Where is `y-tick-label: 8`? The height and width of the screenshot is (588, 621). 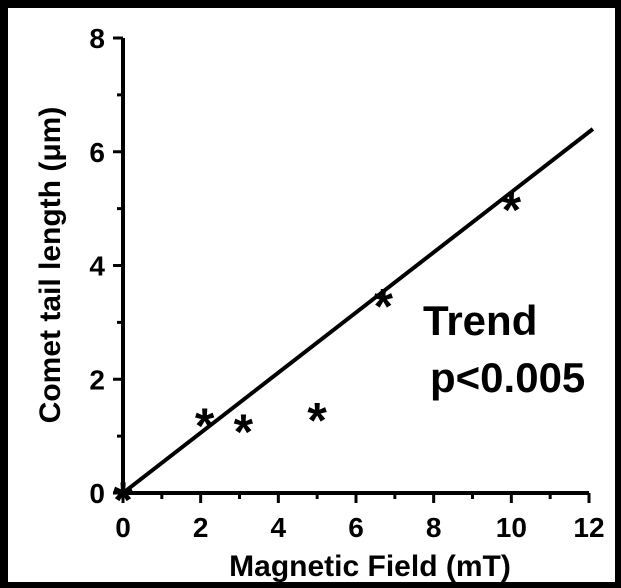 y-tick-label: 8 is located at coordinates (97, 38).